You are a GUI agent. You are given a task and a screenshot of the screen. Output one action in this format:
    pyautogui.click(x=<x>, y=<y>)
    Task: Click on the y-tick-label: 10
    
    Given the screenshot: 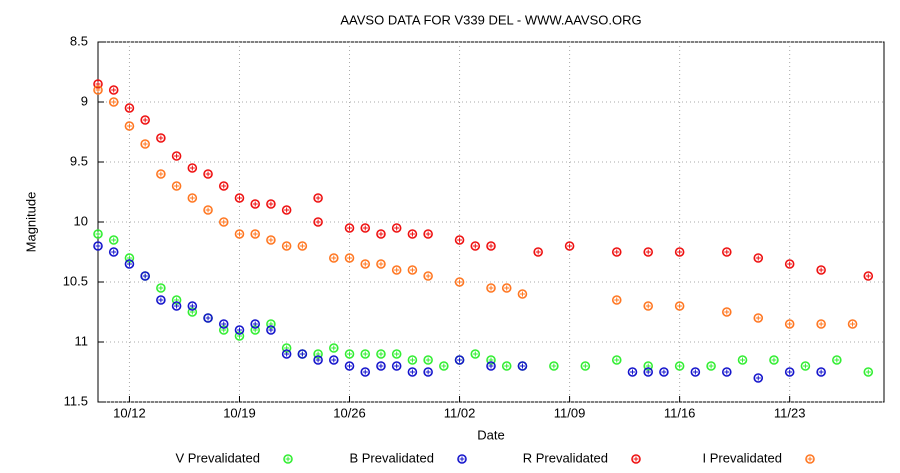 What is the action you would take?
    pyautogui.click(x=81, y=220)
    